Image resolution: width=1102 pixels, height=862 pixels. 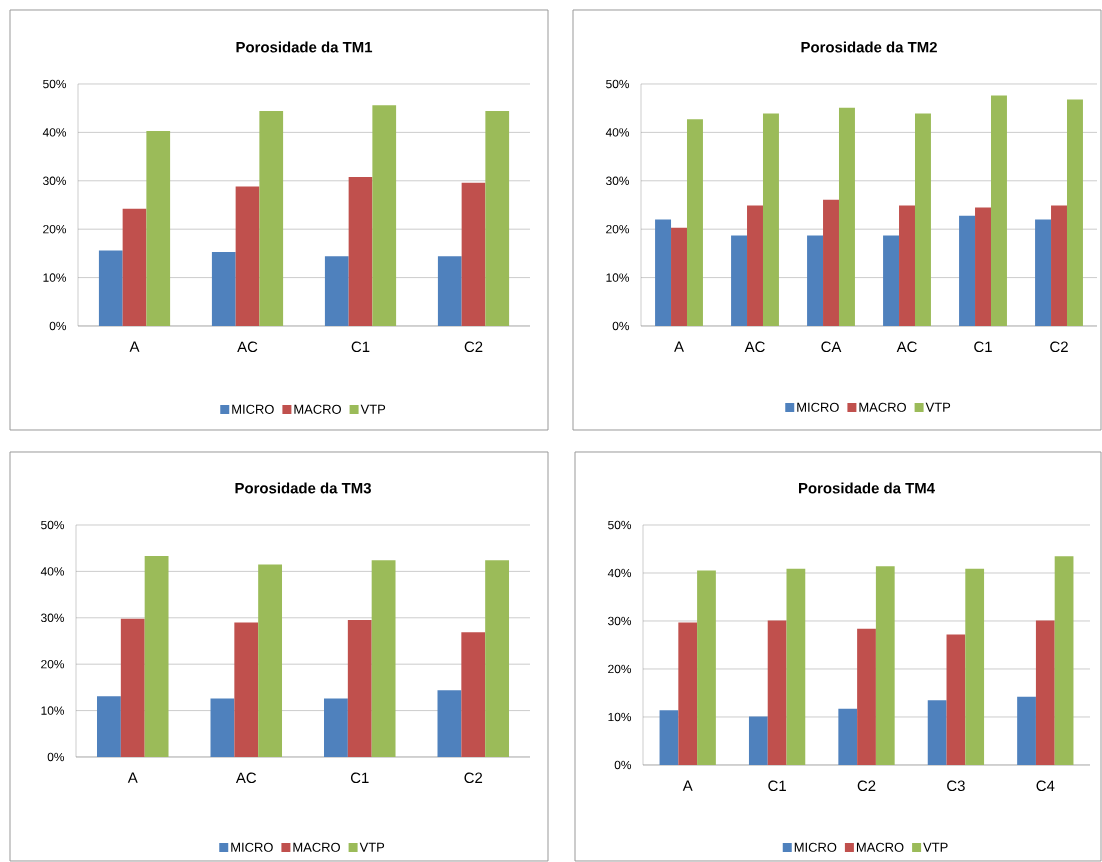 What do you see at coordinates (304, 47) in the screenshot?
I see `chart-title: Porosidade da TM1` at bounding box center [304, 47].